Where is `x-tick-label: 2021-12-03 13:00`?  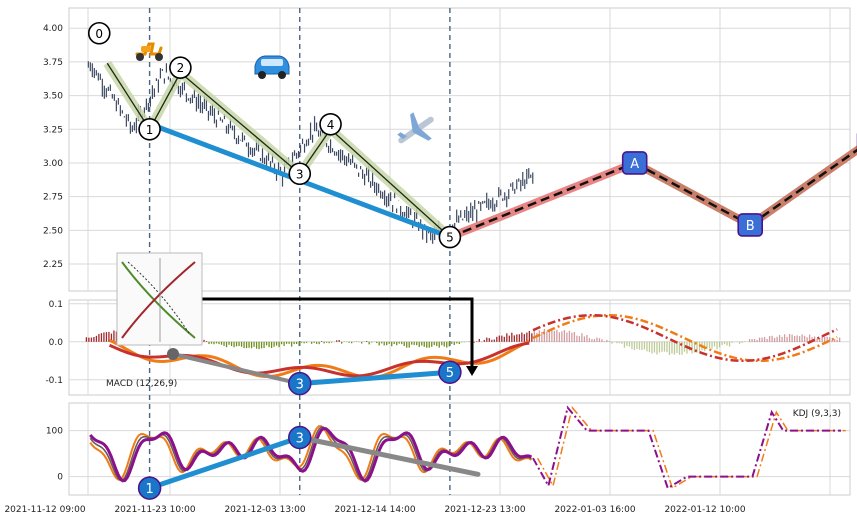
x-tick-label: 2021-12-03 13:00 is located at coordinates (264, 510).